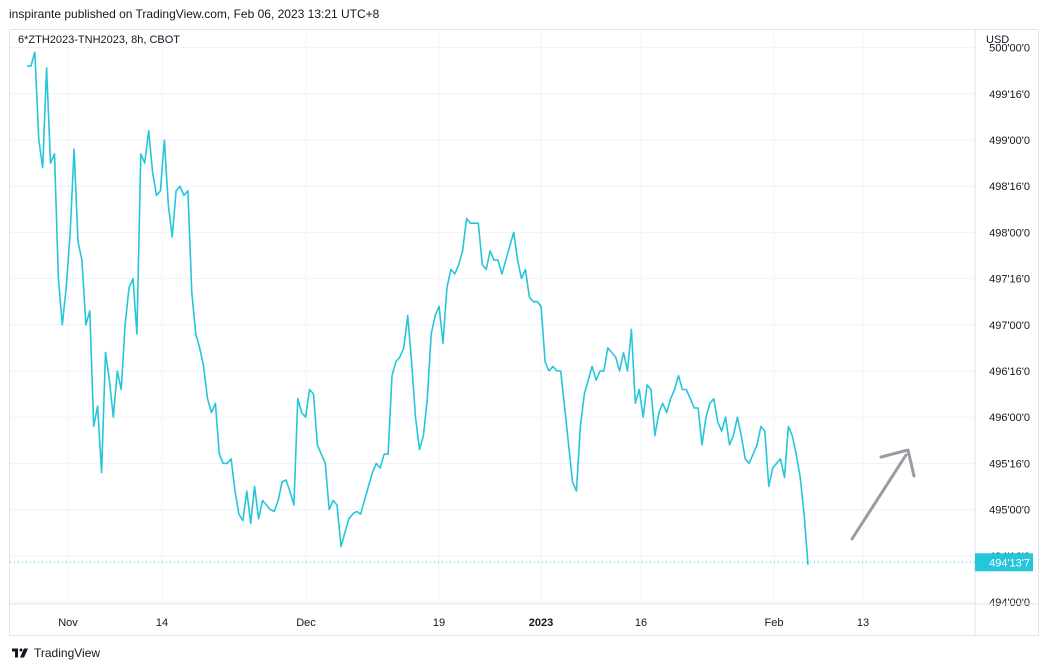 Image resolution: width=1047 pixels, height=671 pixels. Describe the element at coordinates (1009, 511) in the screenshot. I see `y-tick-label: 495'00'0` at that location.